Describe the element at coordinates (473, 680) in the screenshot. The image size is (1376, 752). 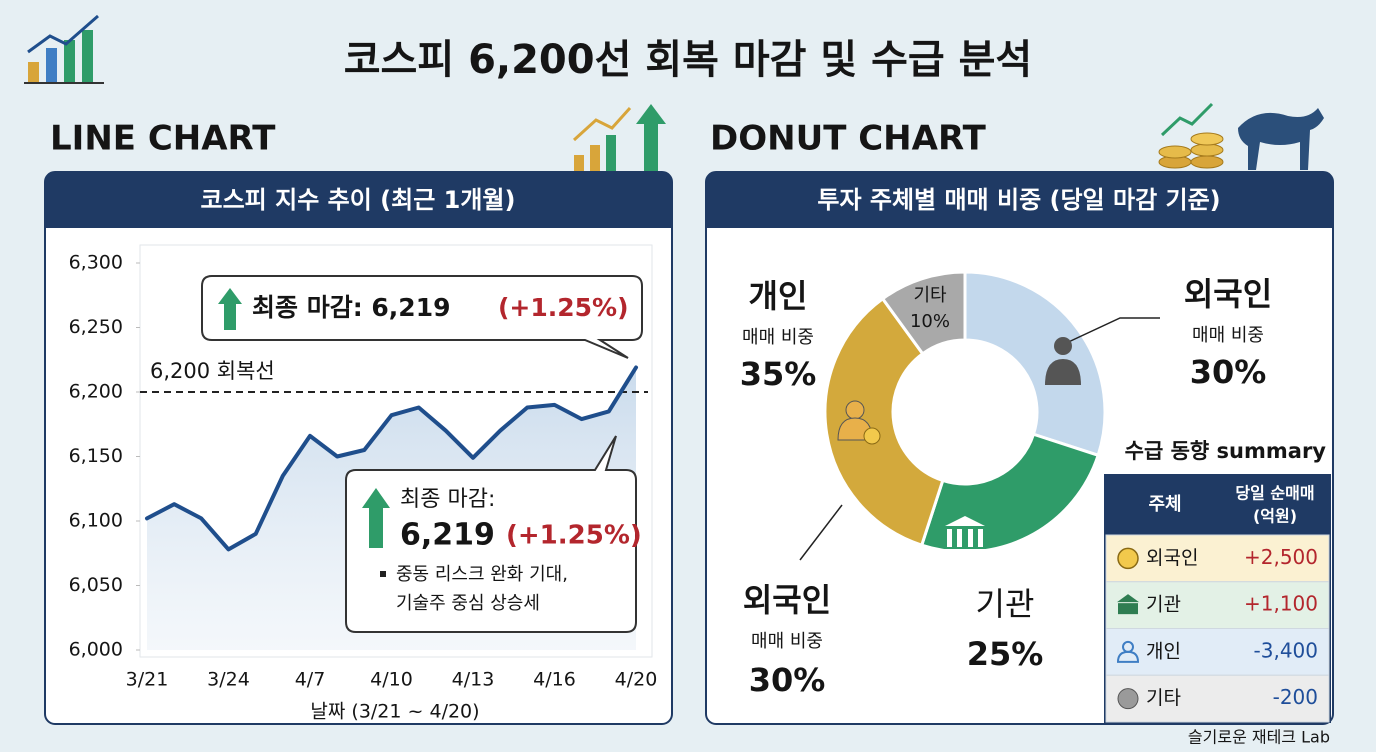
I see `x-tick-label: 4/13` at that location.